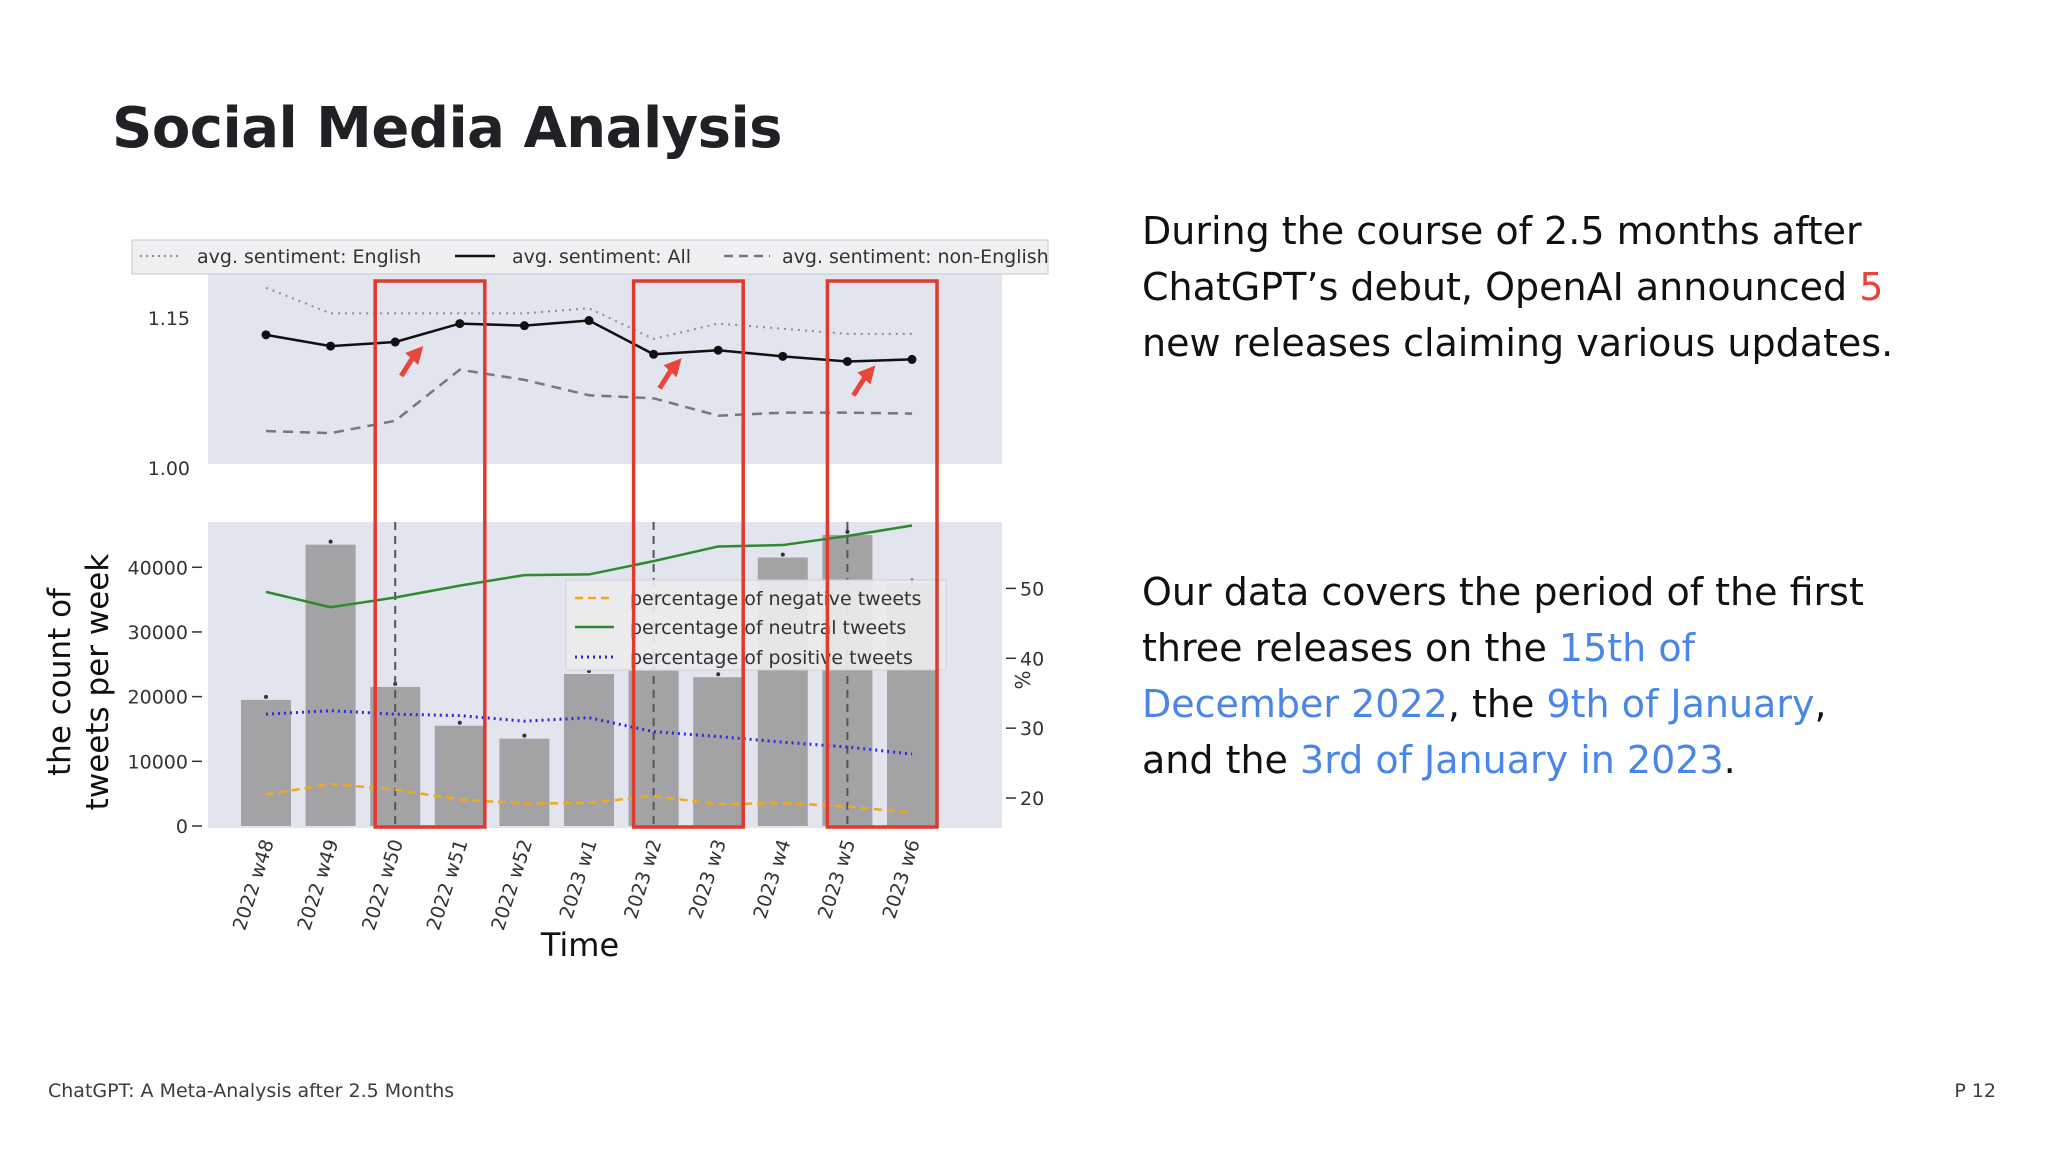 This screenshot has height=1152, width=2048. I want to click on top-ytick-100: 1.00, so click(169, 469).